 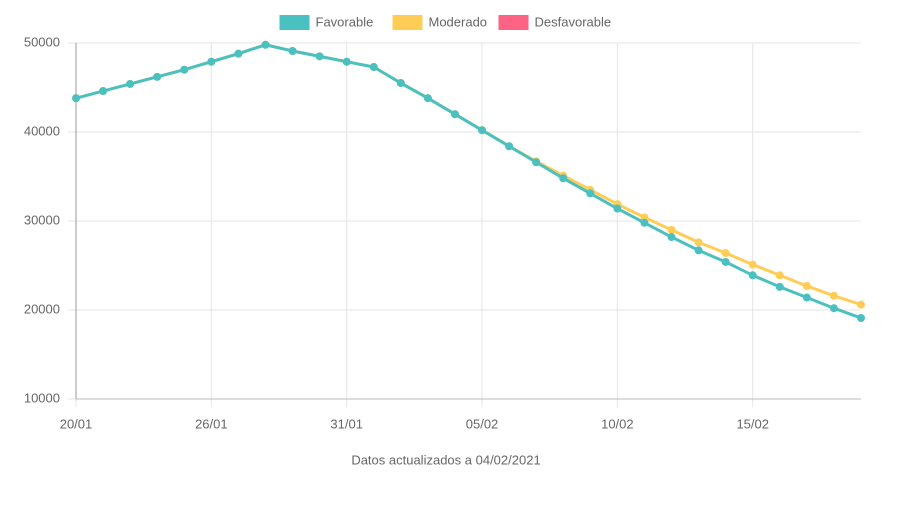 What do you see at coordinates (76, 423) in the screenshot?
I see `x-tick-label: 20/01` at bounding box center [76, 423].